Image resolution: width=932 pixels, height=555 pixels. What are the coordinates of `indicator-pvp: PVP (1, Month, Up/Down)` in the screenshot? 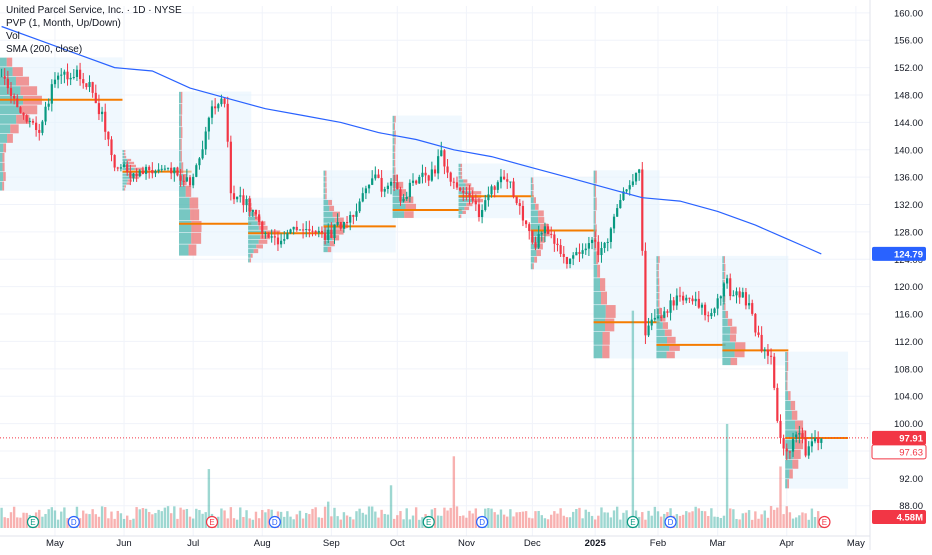 It's located at (63, 23).